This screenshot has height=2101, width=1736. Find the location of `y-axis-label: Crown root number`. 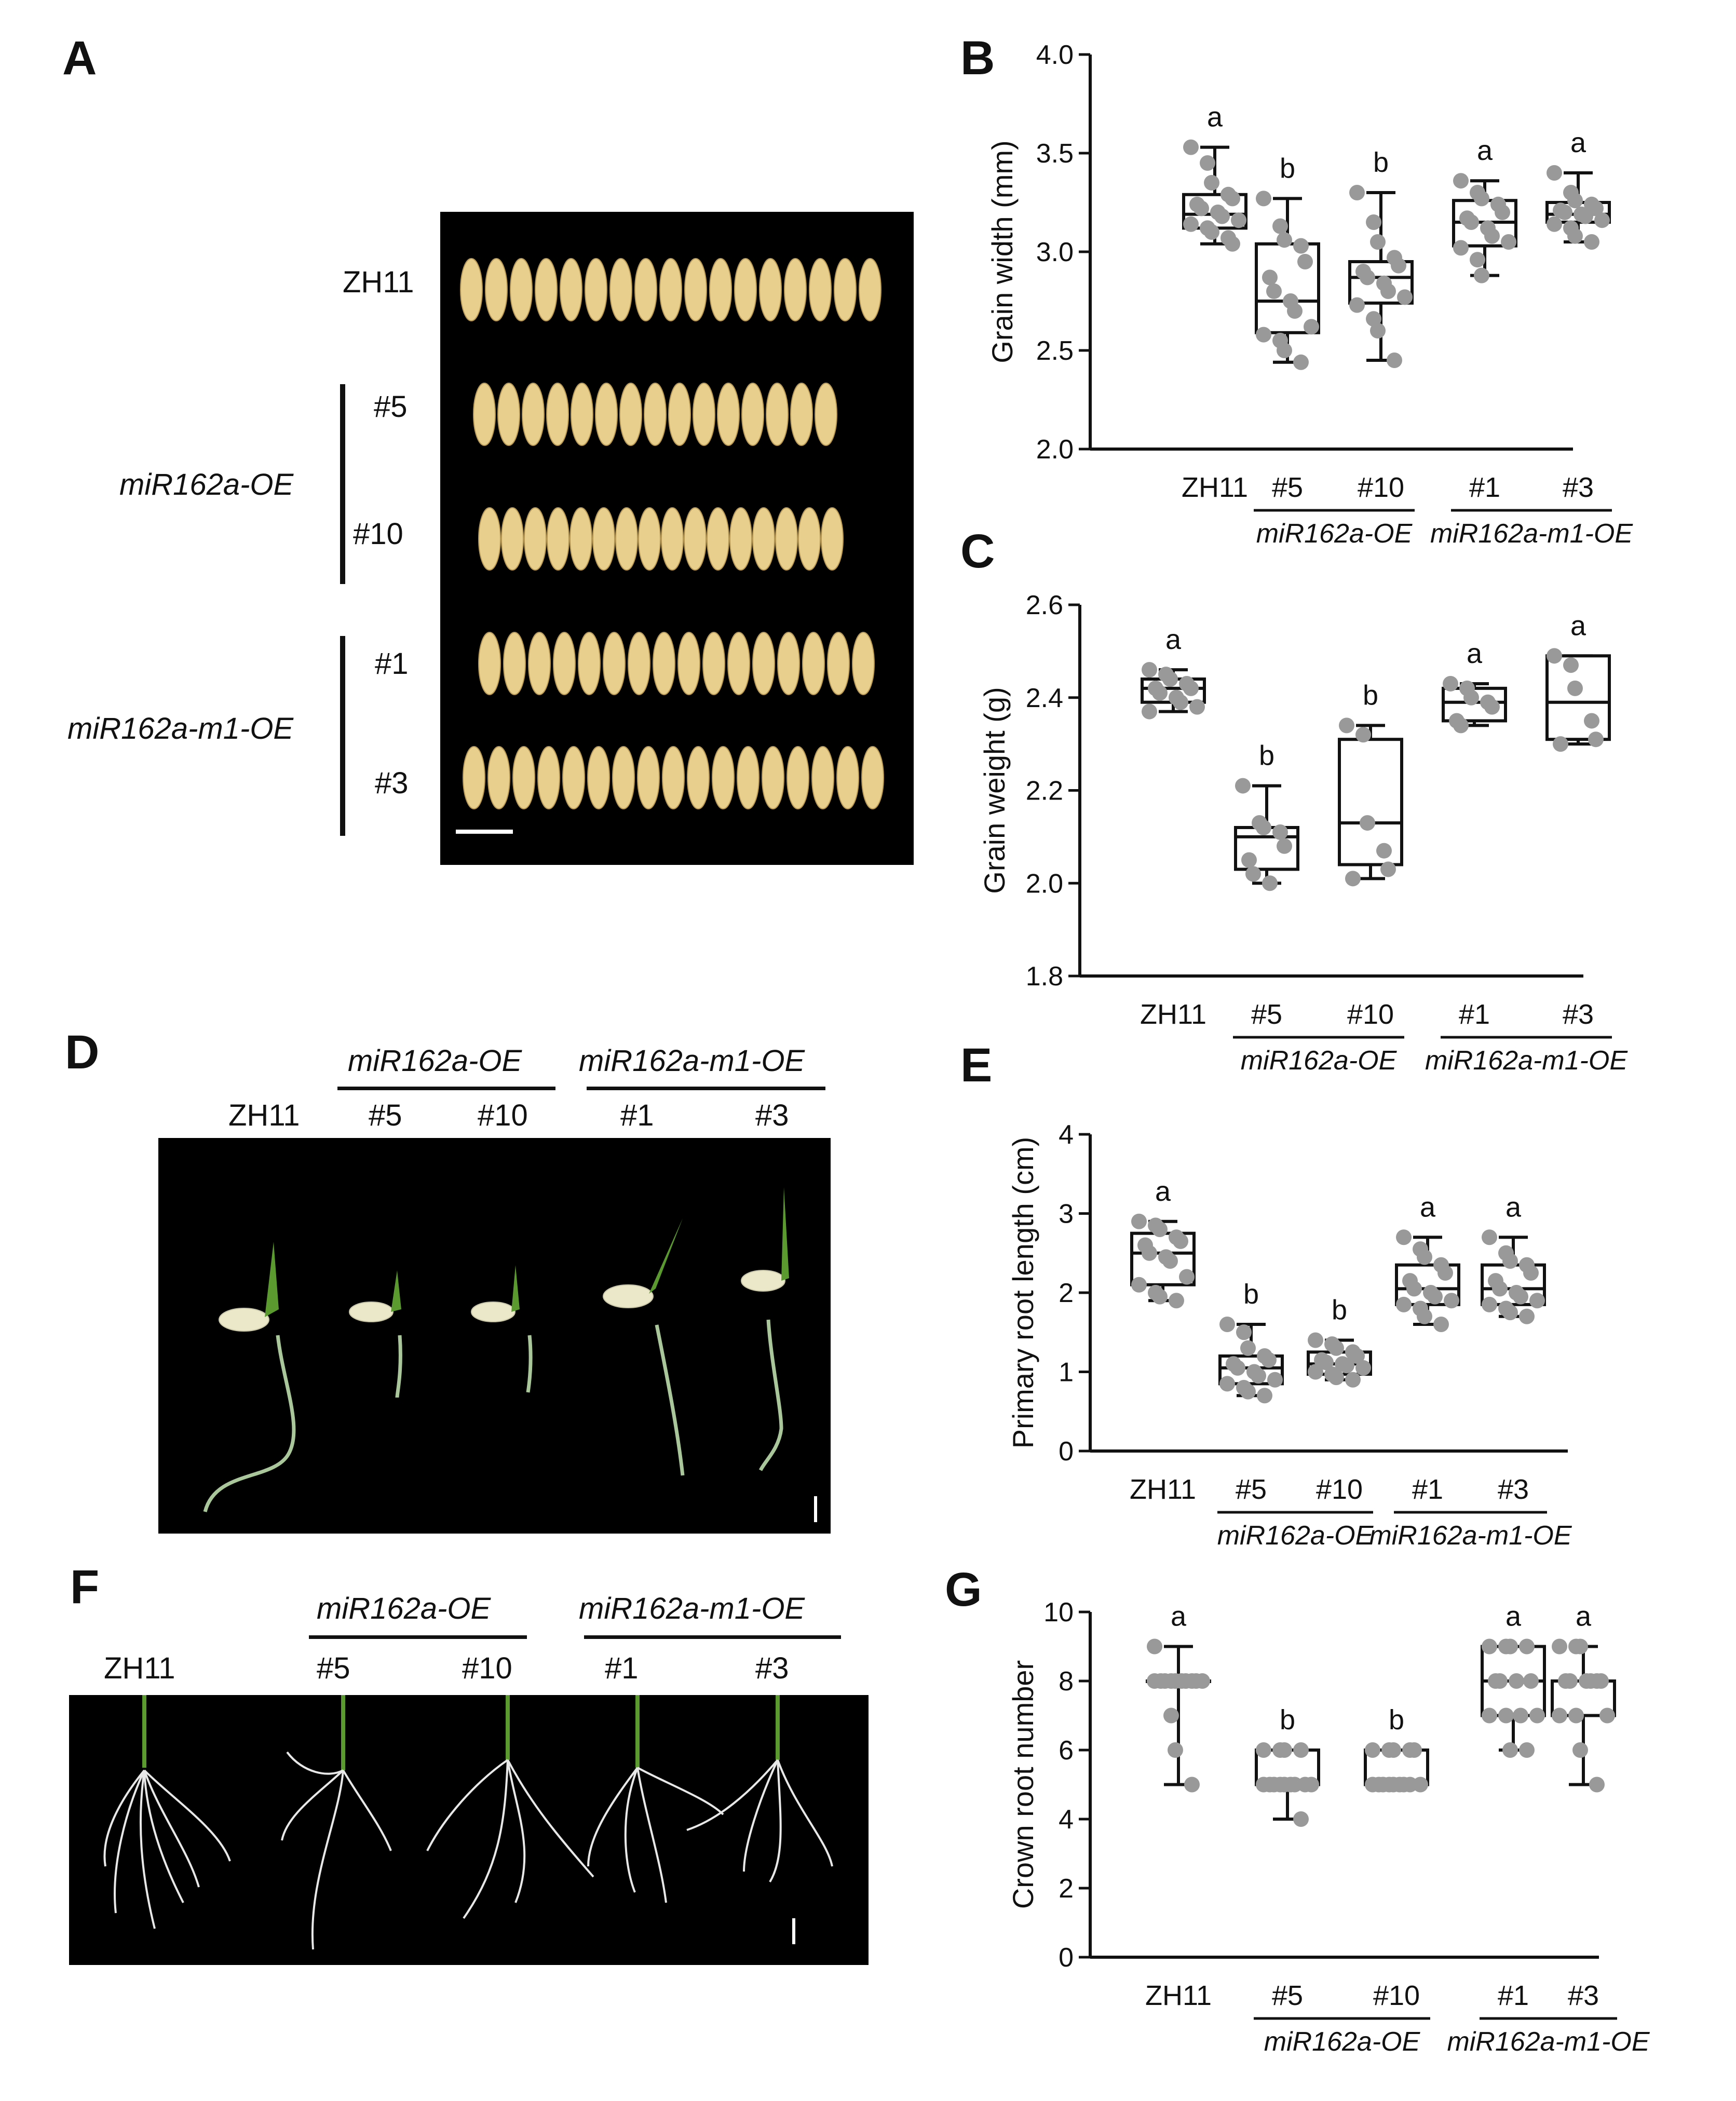

y-axis-label: Crown root number is located at coordinates (1023, 1784).